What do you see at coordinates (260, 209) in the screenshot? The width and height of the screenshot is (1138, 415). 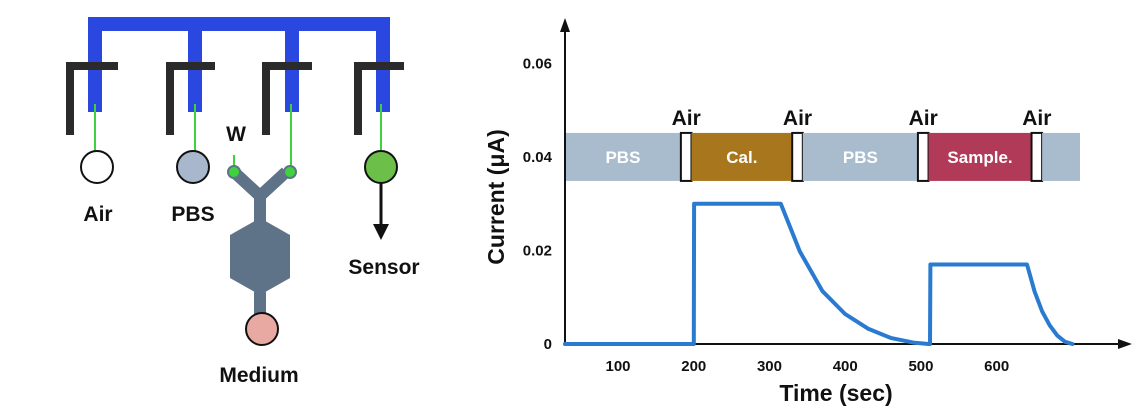 I see `junction-stem` at bounding box center [260, 209].